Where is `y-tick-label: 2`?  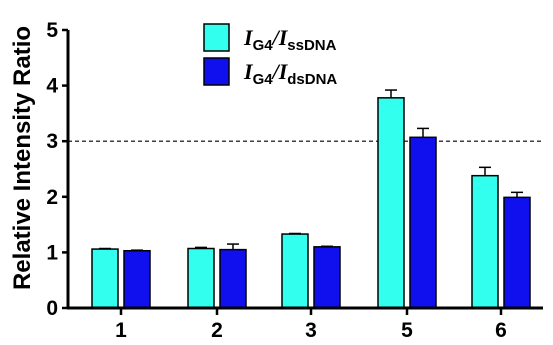
y-tick-label: 2 is located at coordinates (52, 197).